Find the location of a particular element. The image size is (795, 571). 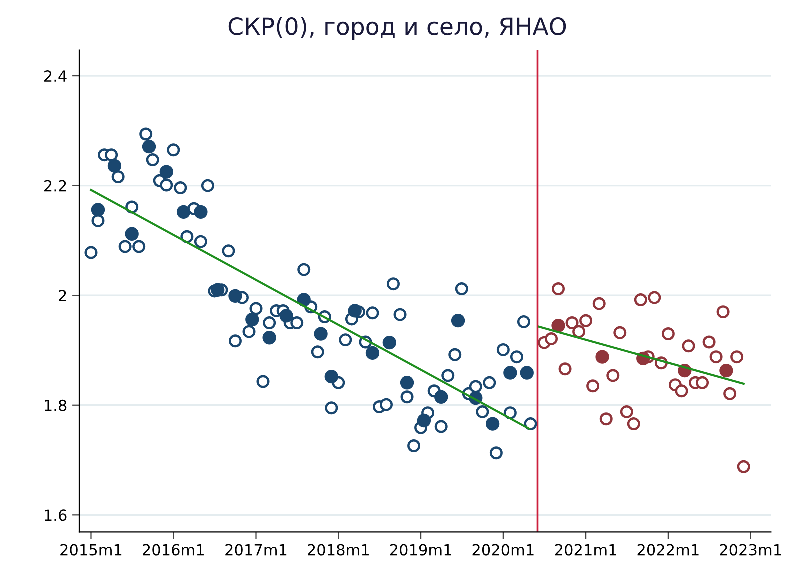

y-tick-label: 1.8 is located at coordinates (56, 406).